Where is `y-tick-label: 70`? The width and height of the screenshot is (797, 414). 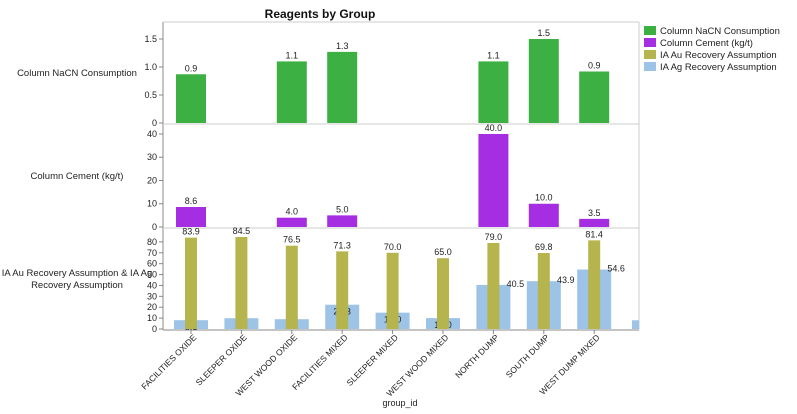
y-tick-label: 70 is located at coordinates (152, 253).